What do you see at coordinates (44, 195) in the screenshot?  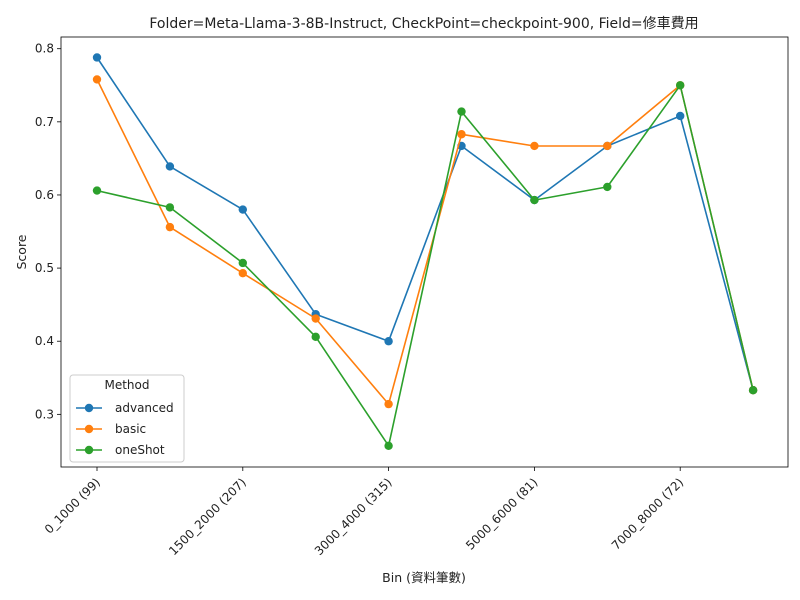 I see `y-tick-label: 0.6` at bounding box center [44, 195].